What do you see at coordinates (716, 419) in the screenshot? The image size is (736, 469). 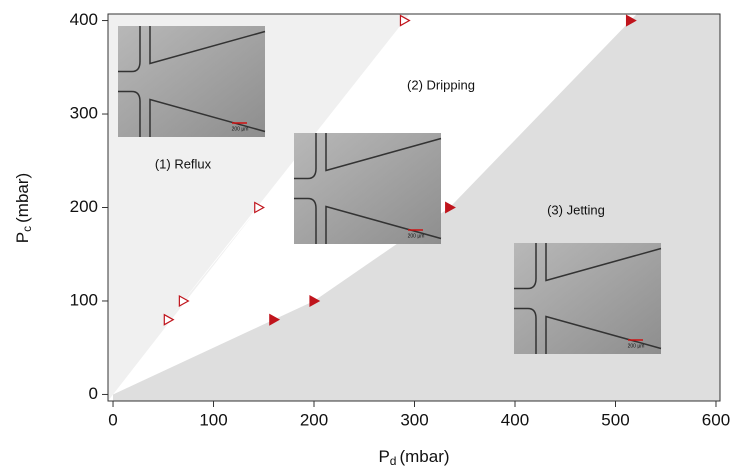 I see `x-tick-label: 600` at bounding box center [716, 419].